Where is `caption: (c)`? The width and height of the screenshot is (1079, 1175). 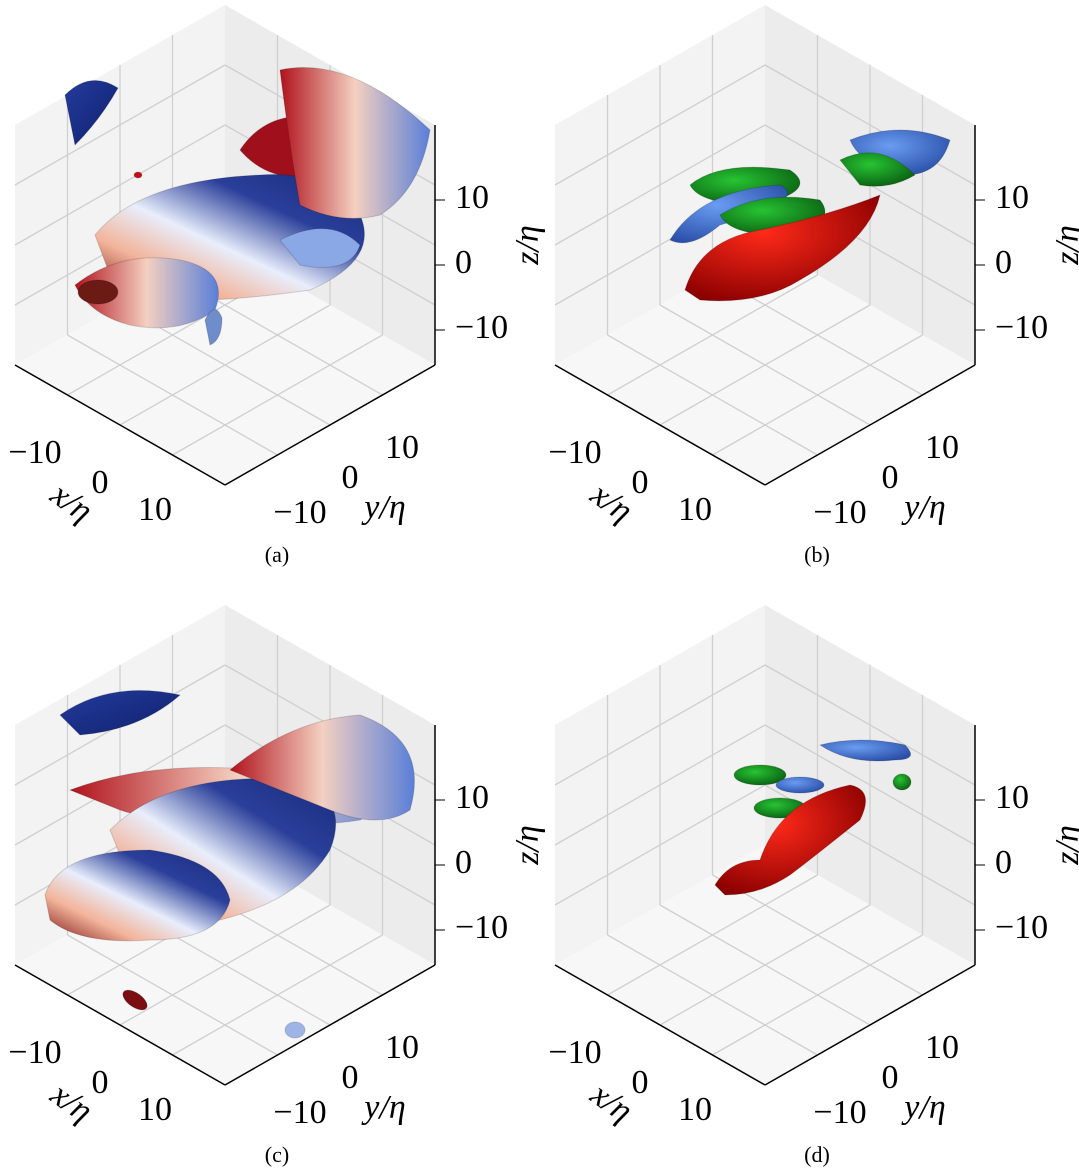
caption: (c) is located at coordinates (277, 1154).